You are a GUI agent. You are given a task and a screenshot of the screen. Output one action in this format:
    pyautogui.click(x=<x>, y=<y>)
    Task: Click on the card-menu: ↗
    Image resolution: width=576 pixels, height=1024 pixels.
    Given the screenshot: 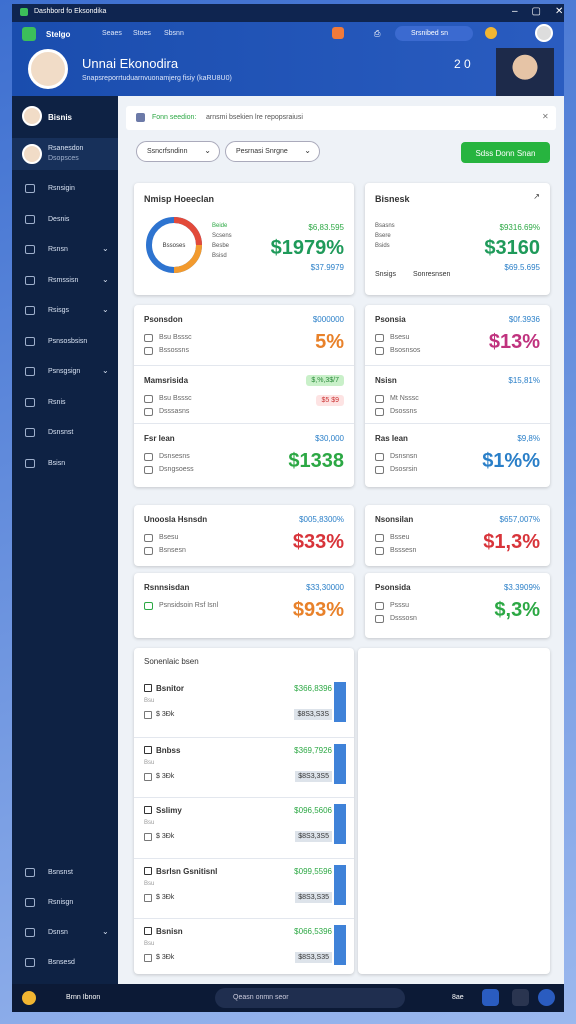 What is the action you would take?
    pyautogui.click(x=536, y=196)
    